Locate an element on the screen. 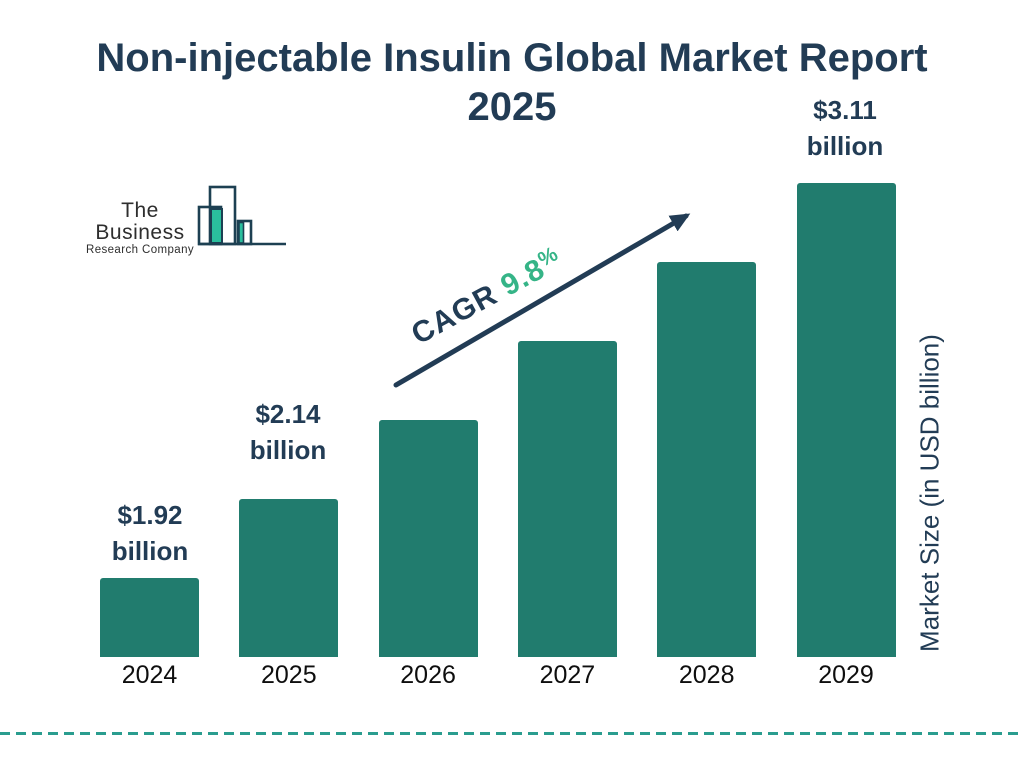 This screenshot has height=768, width=1024. value-label-2024-unit: billion is located at coordinates (150, 551).